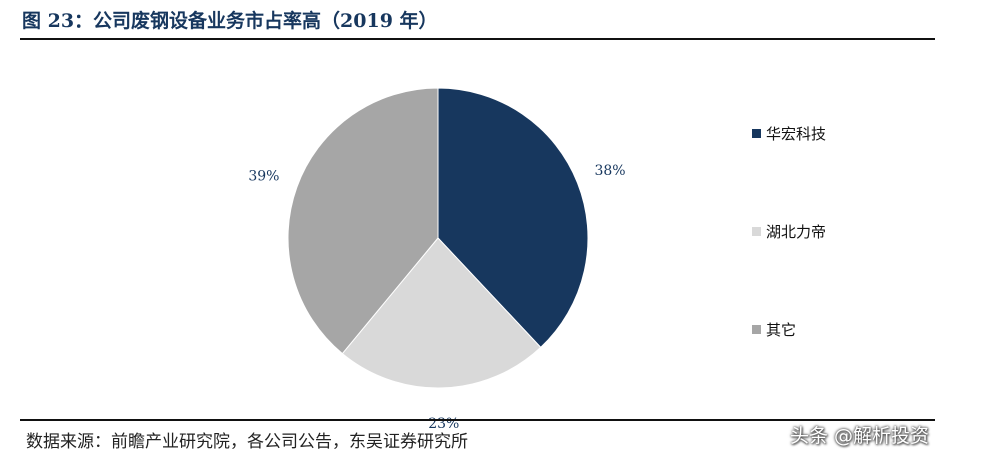 The height and width of the screenshot is (459, 988). Describe the element at coordinates (609, 171) in the screenshot. I see `pie-data-label: 38%` at that location.